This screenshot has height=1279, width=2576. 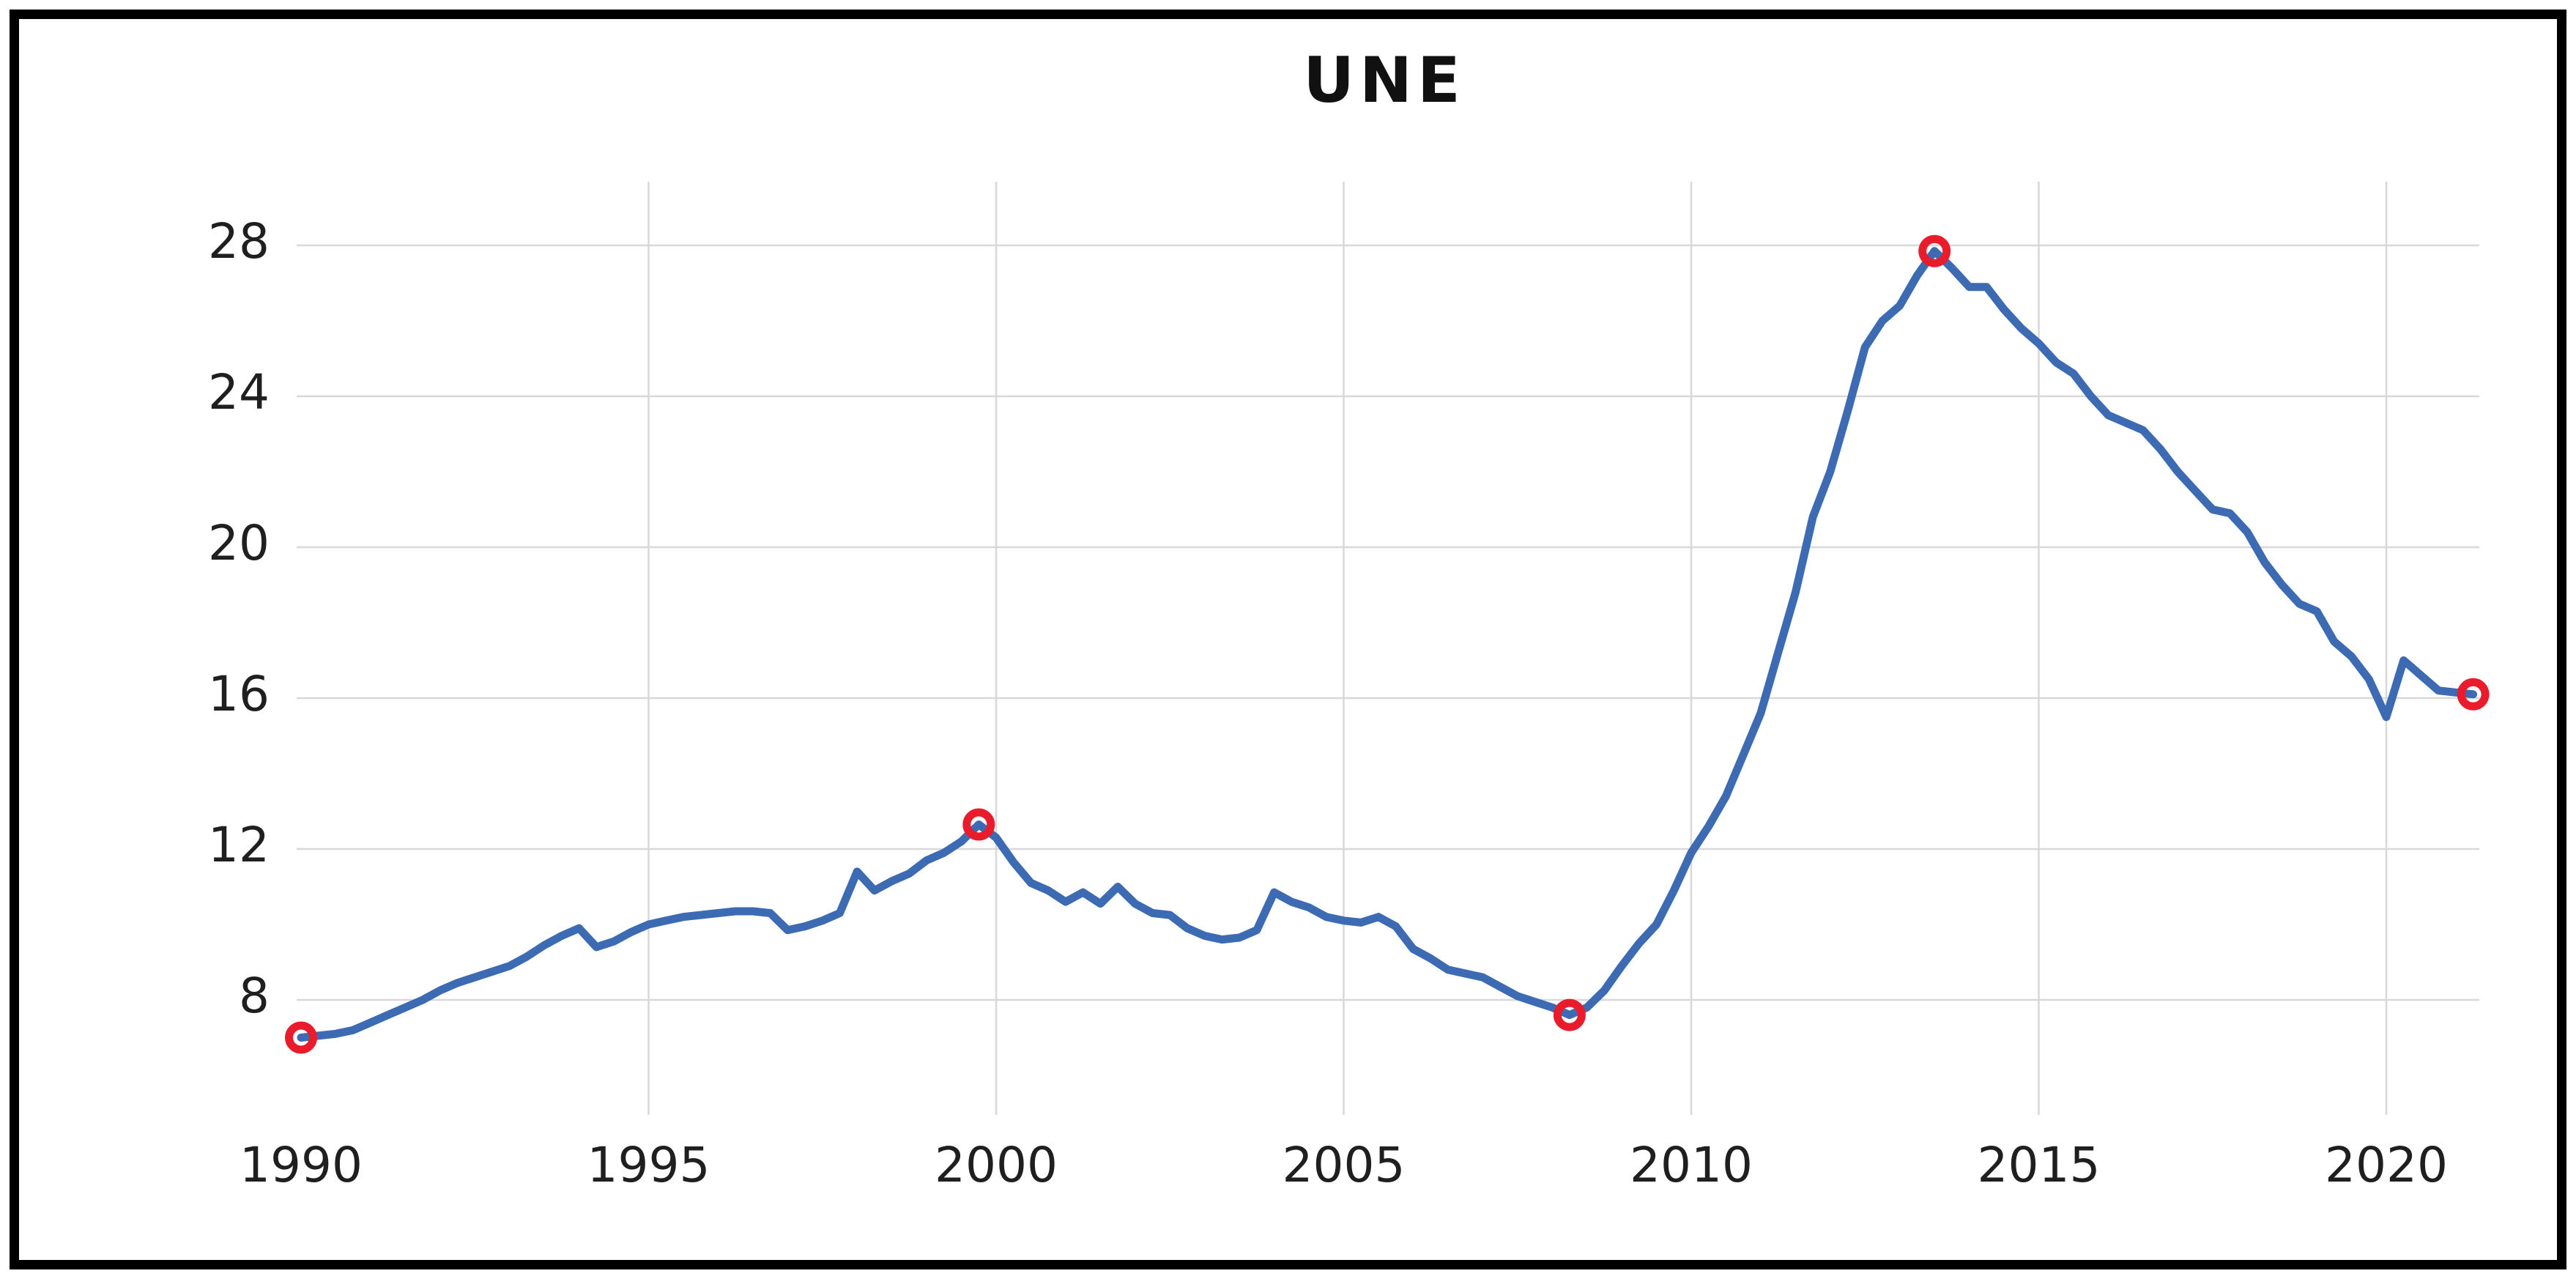 What do you see at coordinates (996, 1165) in the screenshot?
I see `x-tick-label: 2000` at bounding box center [996, 1165].